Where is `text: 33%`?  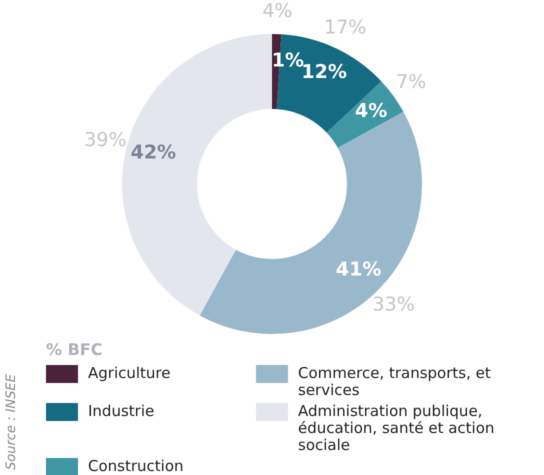
text: 33% is located at coordinates (393, 305).